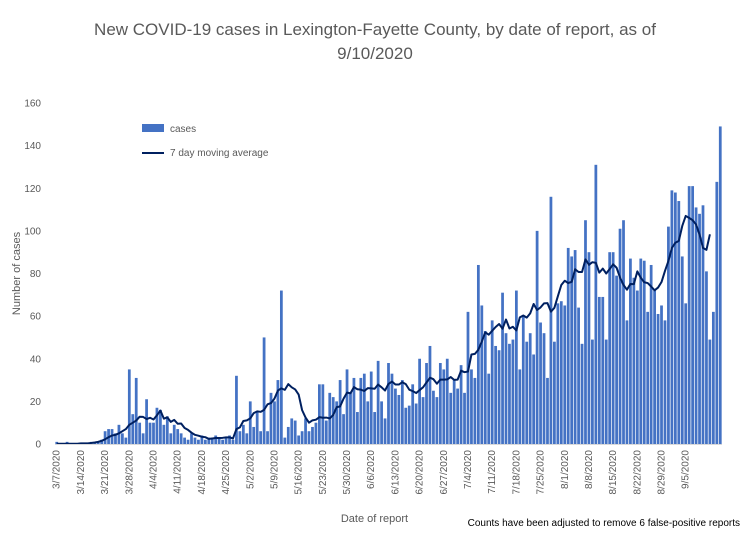  Describe the element at coordinates (686, 469) in the screenshot. I see `x-tick-label: 9/5/2020` at that location.